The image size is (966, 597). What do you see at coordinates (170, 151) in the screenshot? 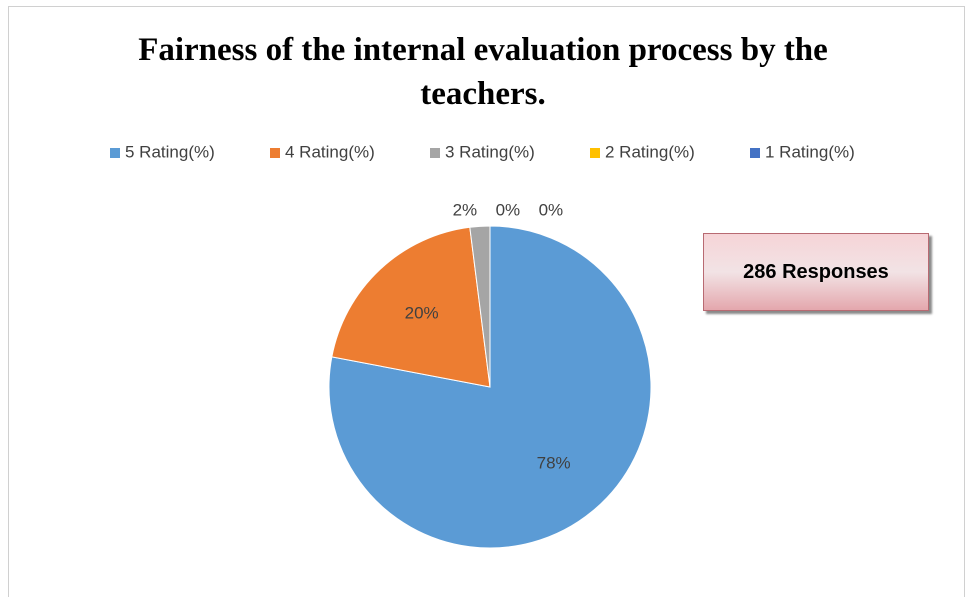
I see `legend-label: 5 Rating(%)` at bounding box center [170, 151].